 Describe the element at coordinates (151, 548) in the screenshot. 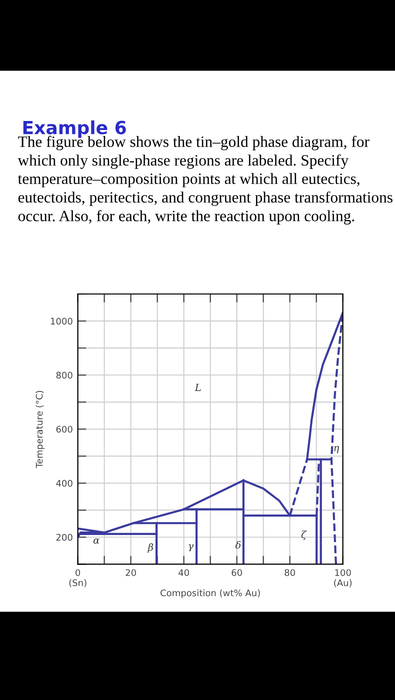

I see `annotation: β` at that location.